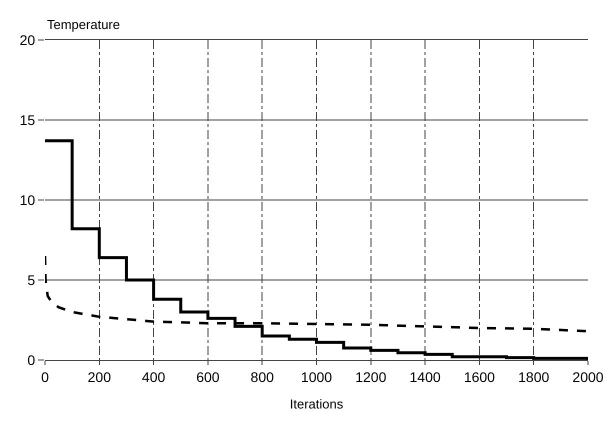 The width and height of the screenshot is (616, 425). Describe the element at coordinates (425, 376) in the screenshot. I see `x-tick-label: 1400` at that location.